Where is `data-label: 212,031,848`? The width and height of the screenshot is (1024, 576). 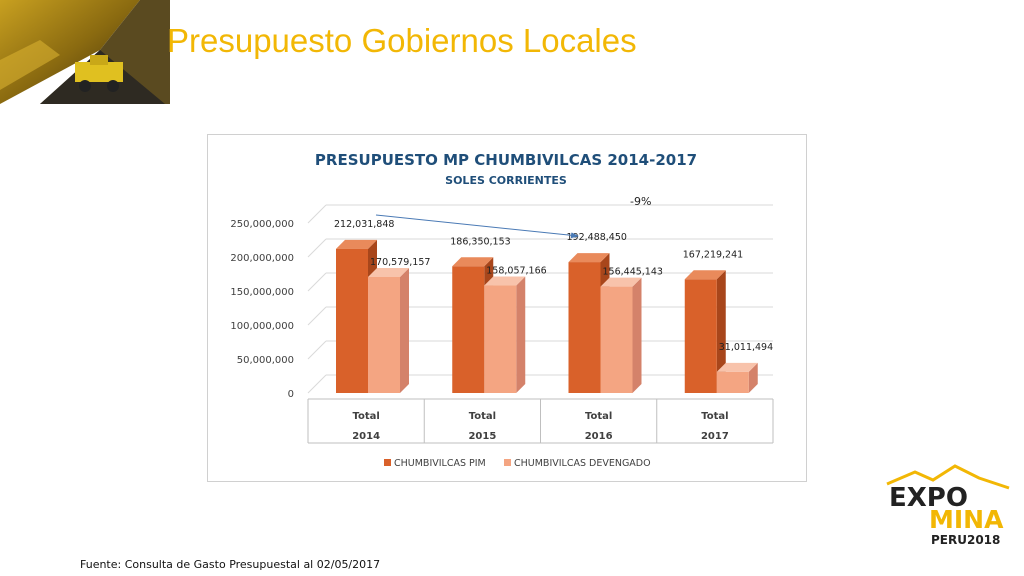
data-label: 212,031,848 is located at coordinates (364, 224).